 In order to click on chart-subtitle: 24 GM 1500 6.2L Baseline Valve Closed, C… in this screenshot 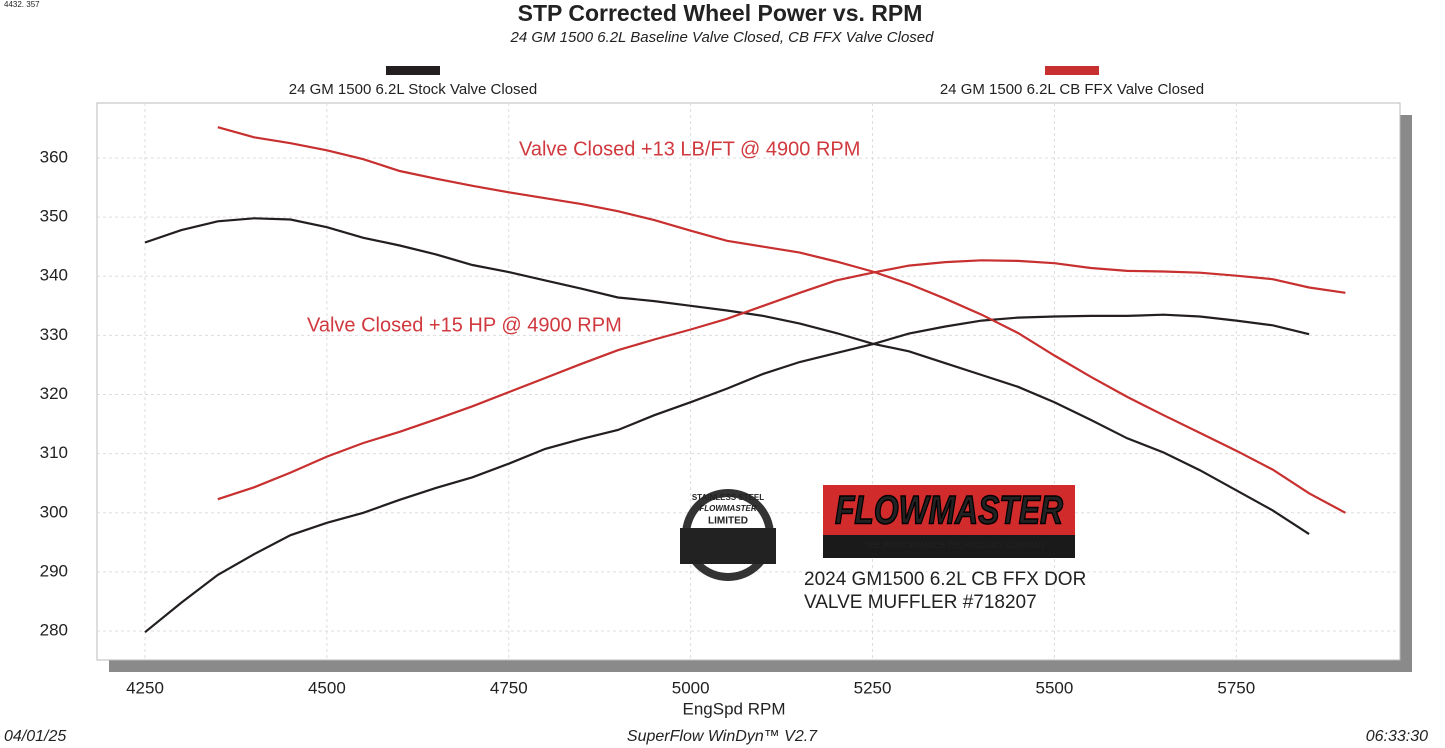, I will do `click(721, 37)`.